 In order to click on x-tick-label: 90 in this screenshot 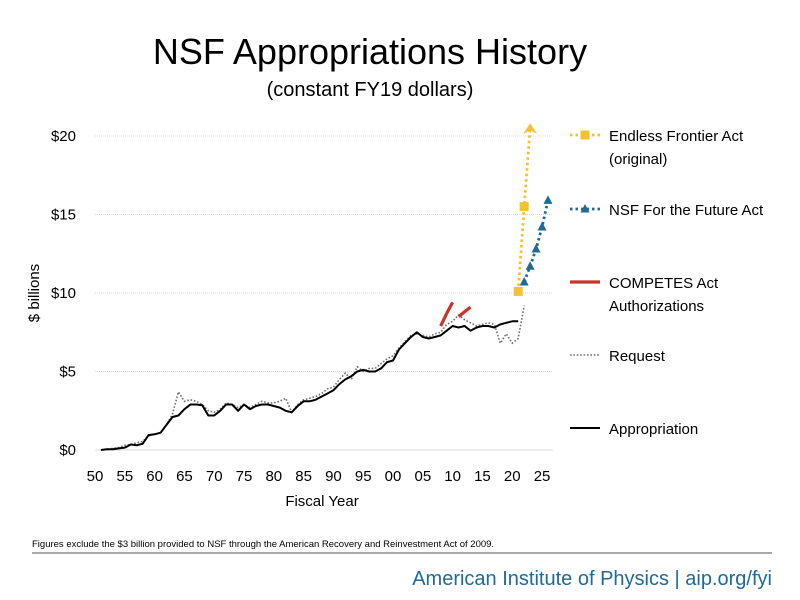, I will do `click(333, 476)`.